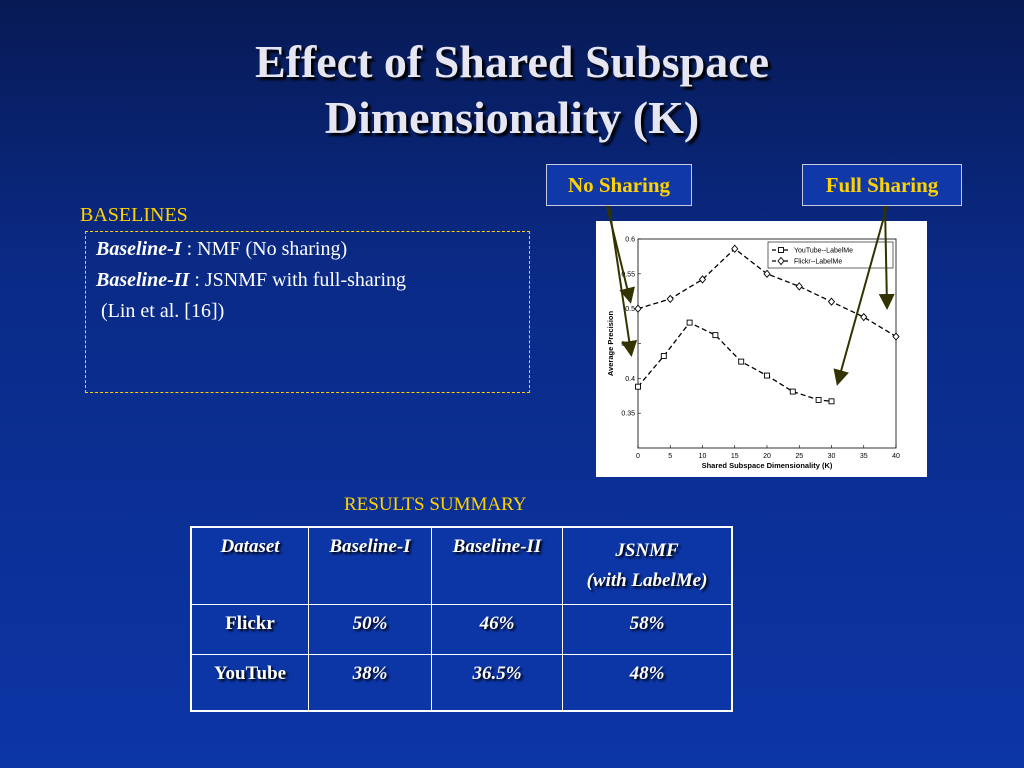 This screenshot has width=1024, height=768. I want to click on x-tick-label: 25, so click(799, 456).